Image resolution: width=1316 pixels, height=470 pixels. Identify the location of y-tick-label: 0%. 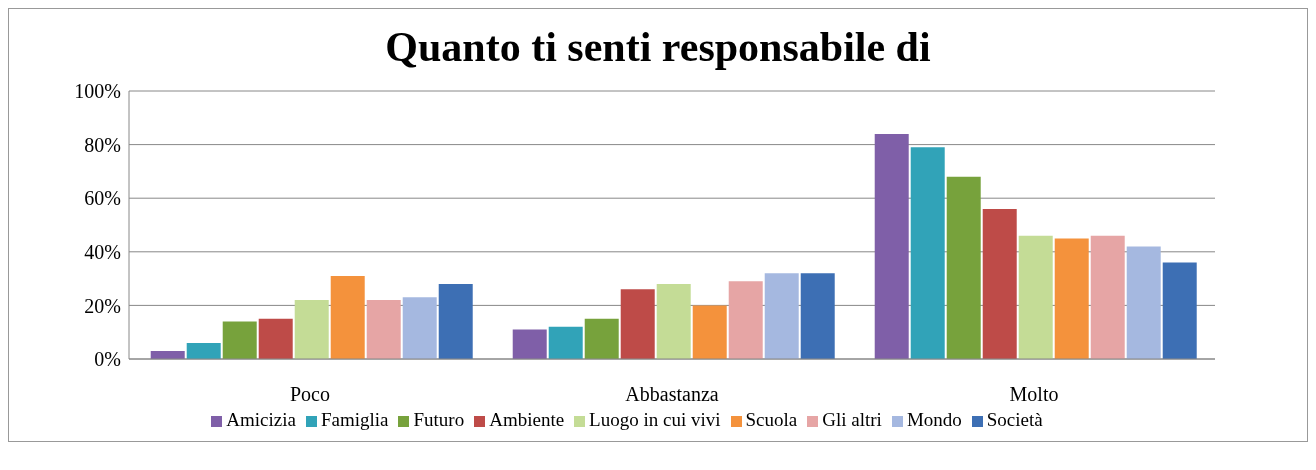
(107, 359).